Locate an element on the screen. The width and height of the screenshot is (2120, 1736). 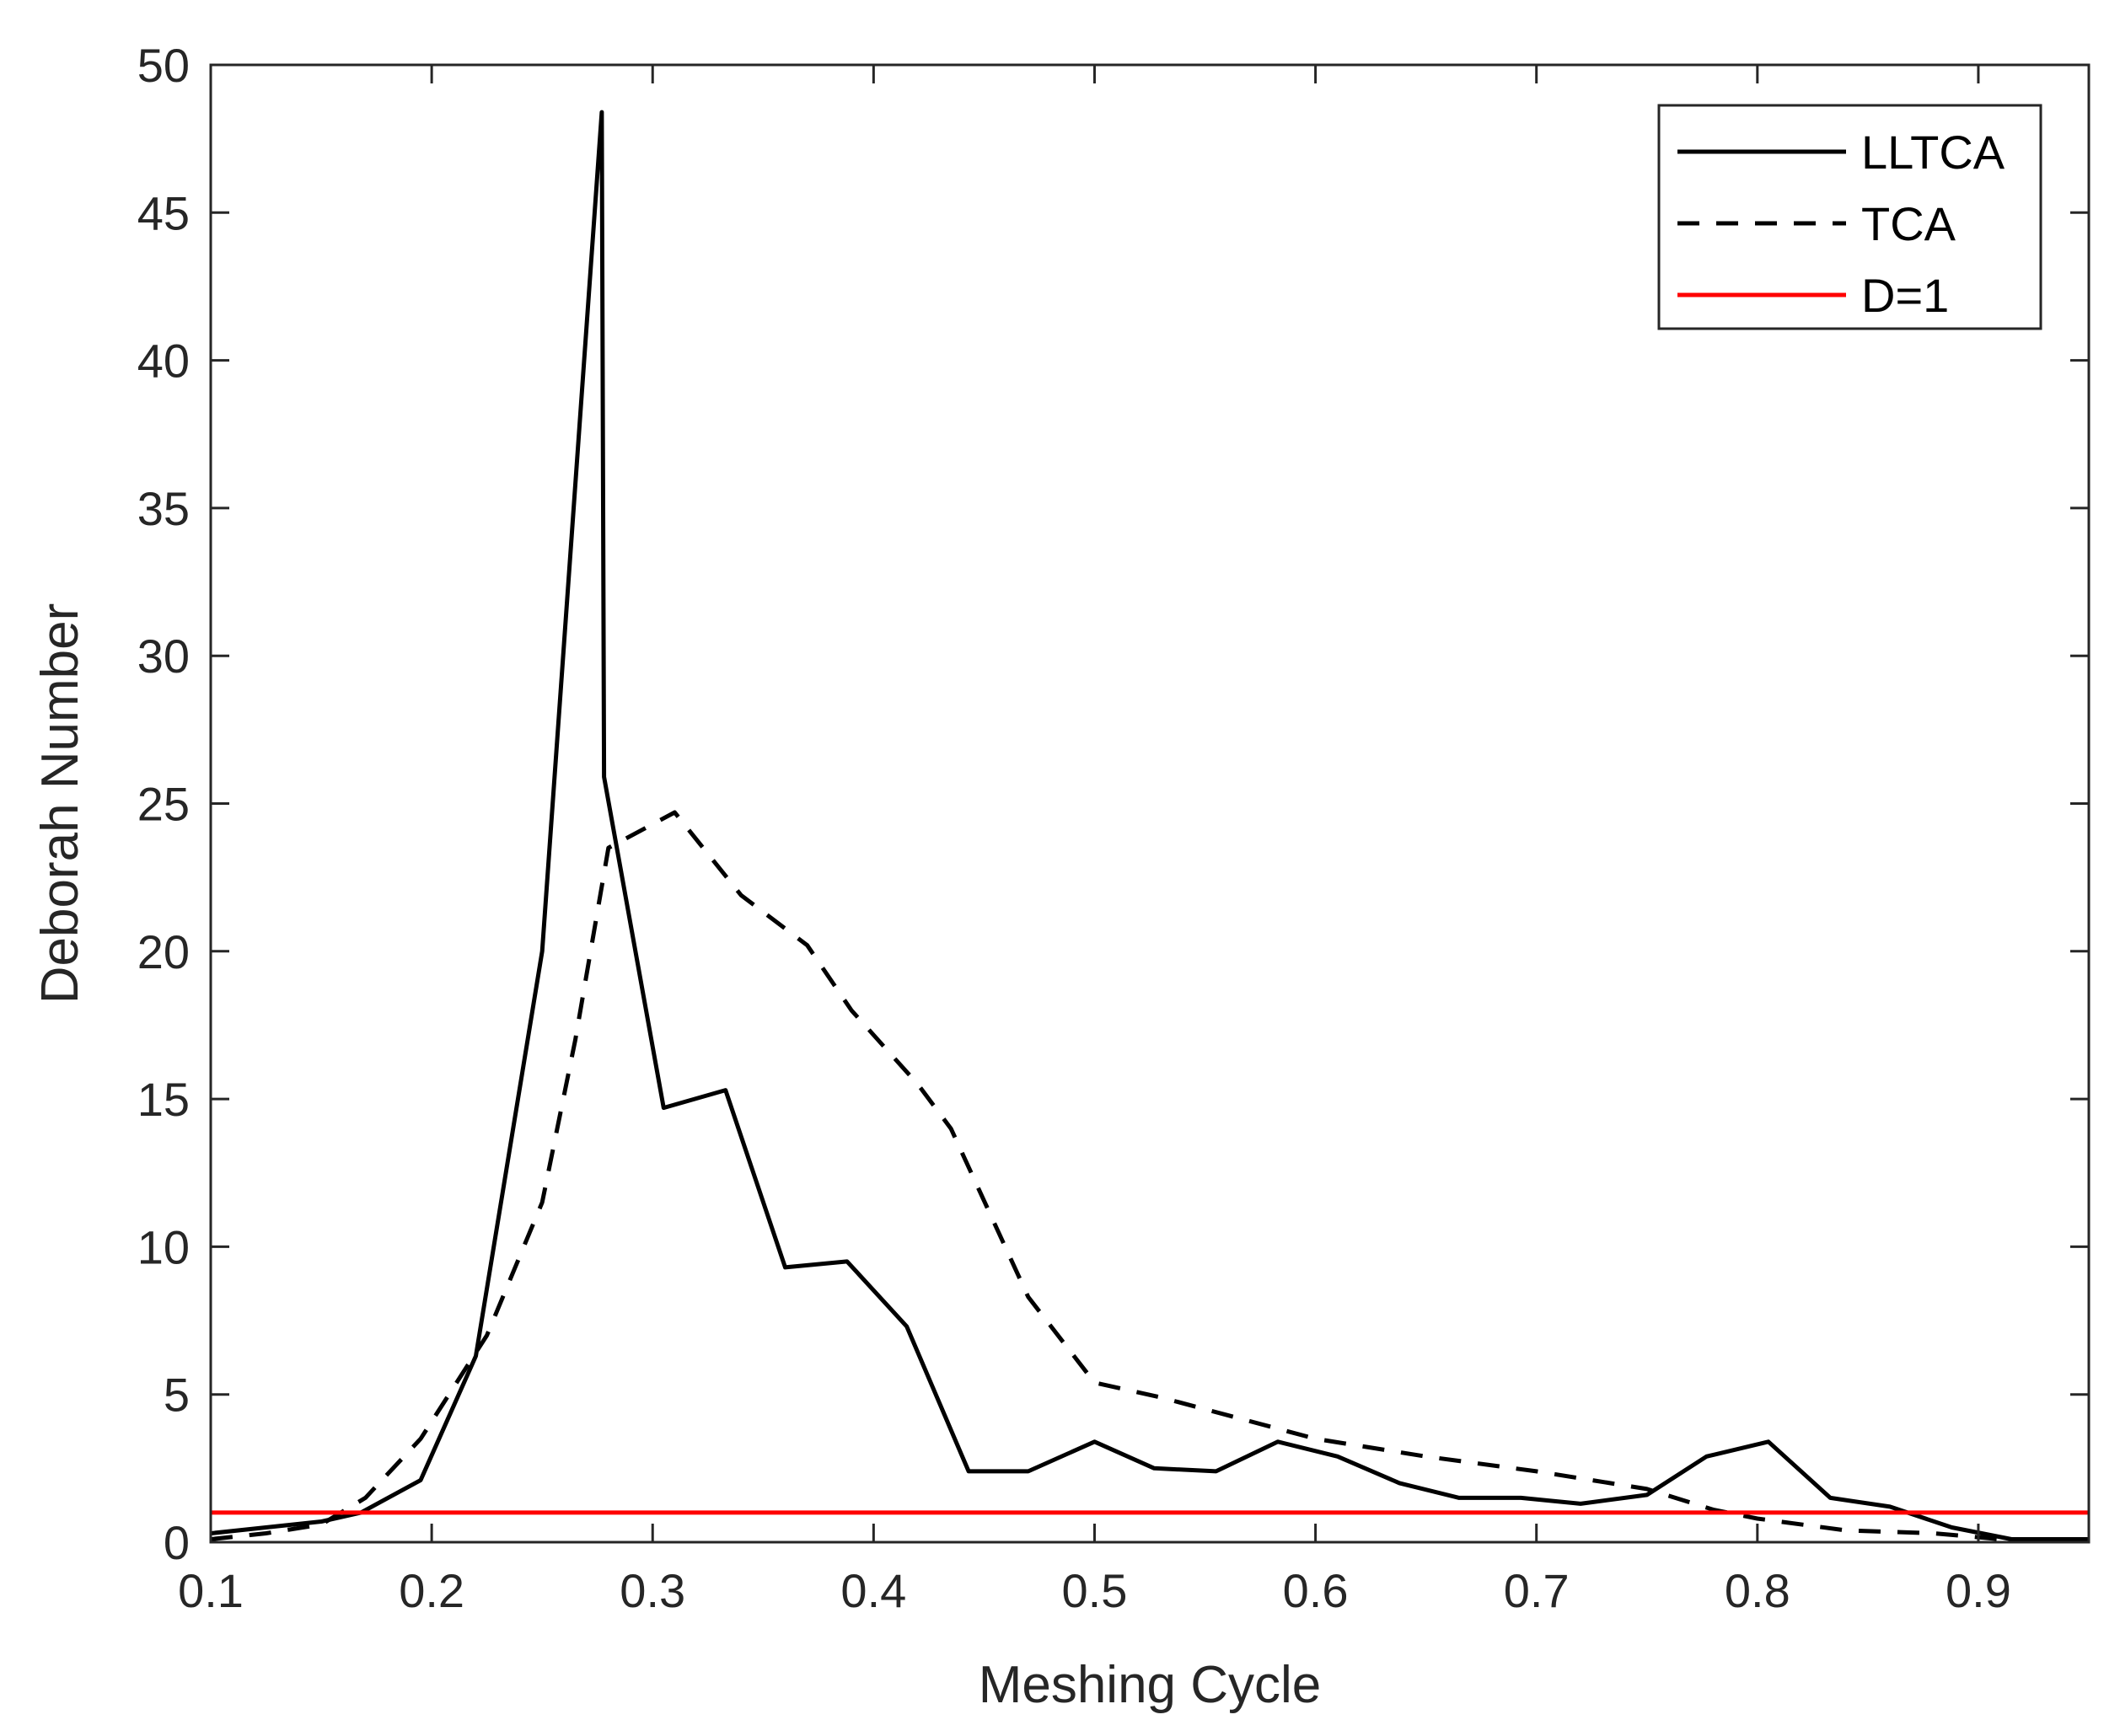
x-tick-label: 0.7 is located at coordinates (1537, 1590).